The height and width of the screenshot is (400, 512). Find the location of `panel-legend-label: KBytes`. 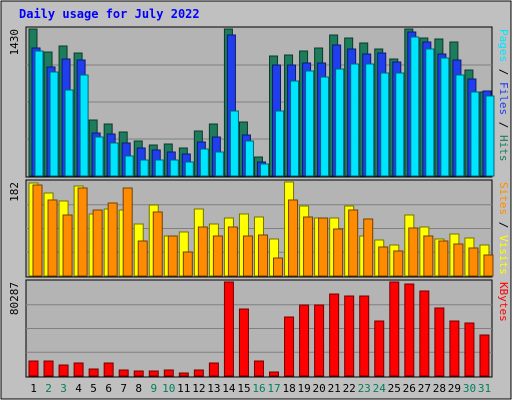

panel-legend-label: KBytes is located at coordinates (503, 302).